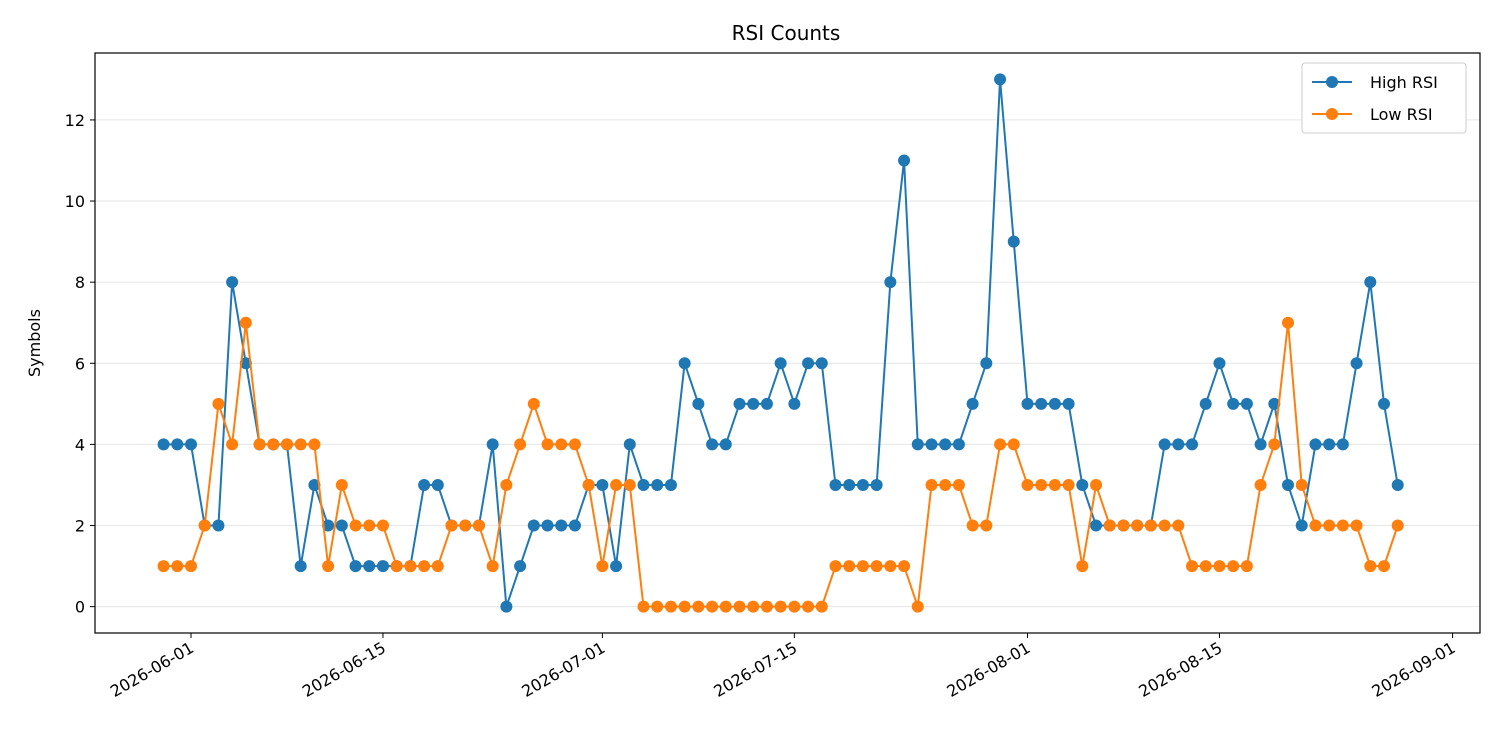 The height and width of the screenshot is (750, 1500). I want to click on y-tick-label: 0, so click(80, 607).